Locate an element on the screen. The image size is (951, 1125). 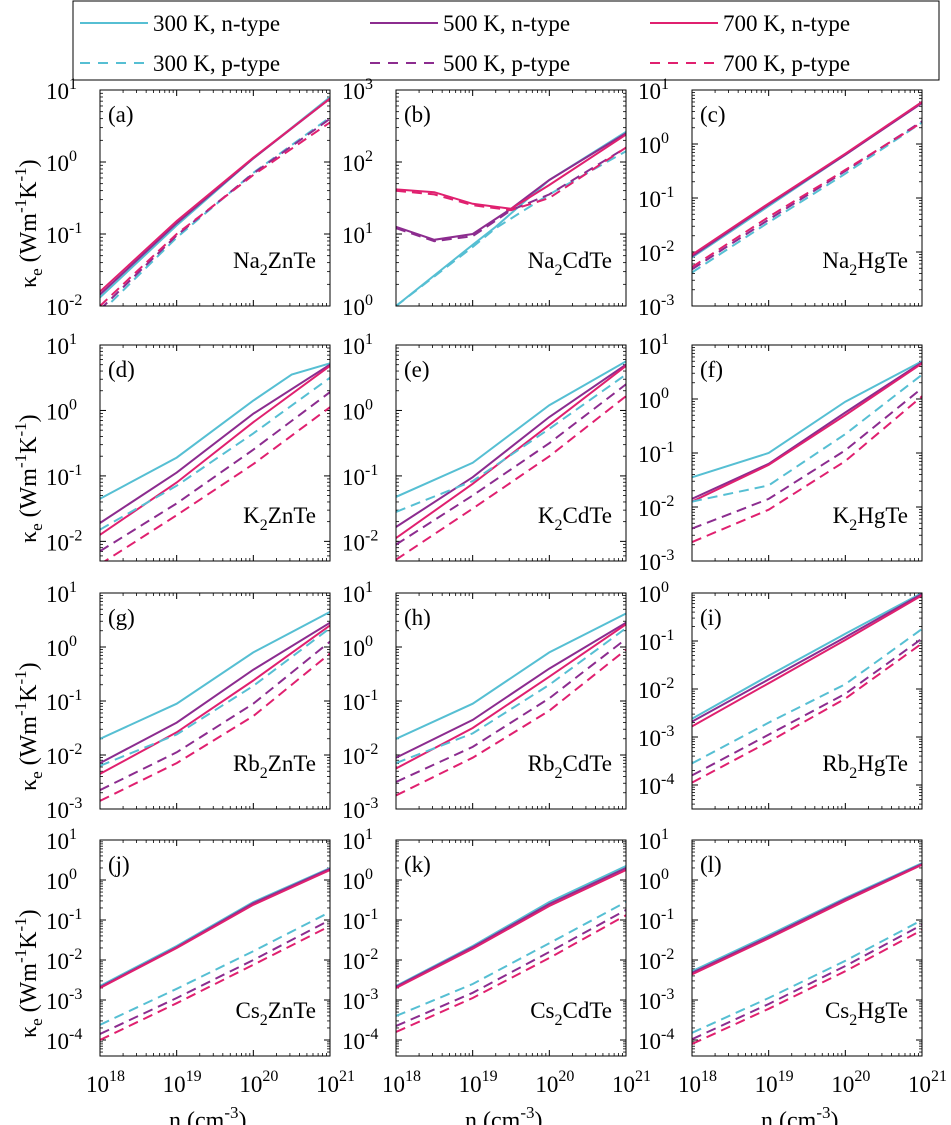
legend-label: 300 K, p-type is located at coordinates (216, 63).